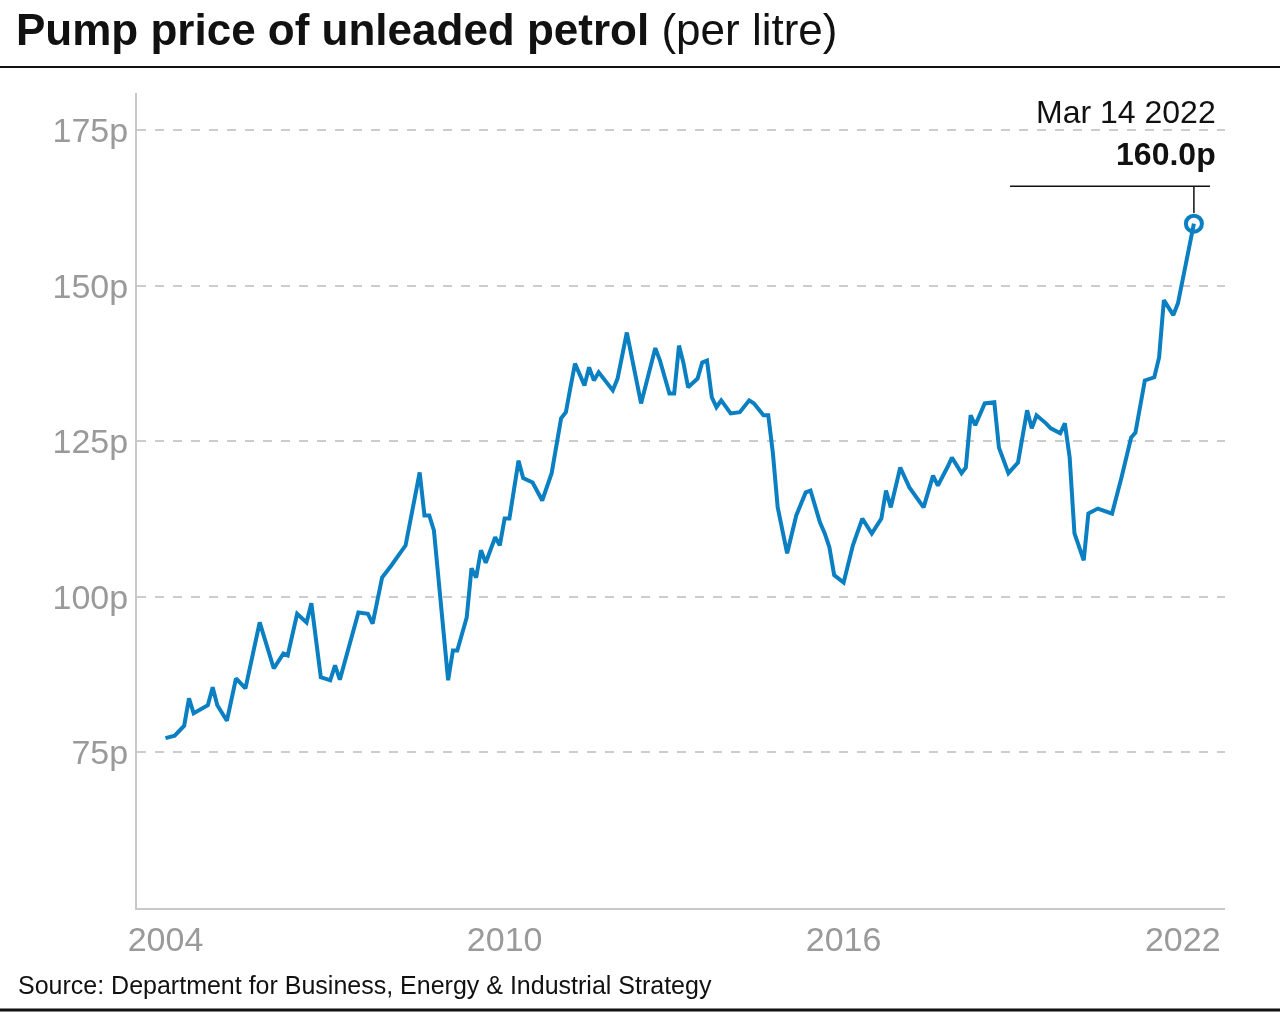 The image size is (1280, 1013). I want to click on y-tick-label: 100p, so click(90, 596).